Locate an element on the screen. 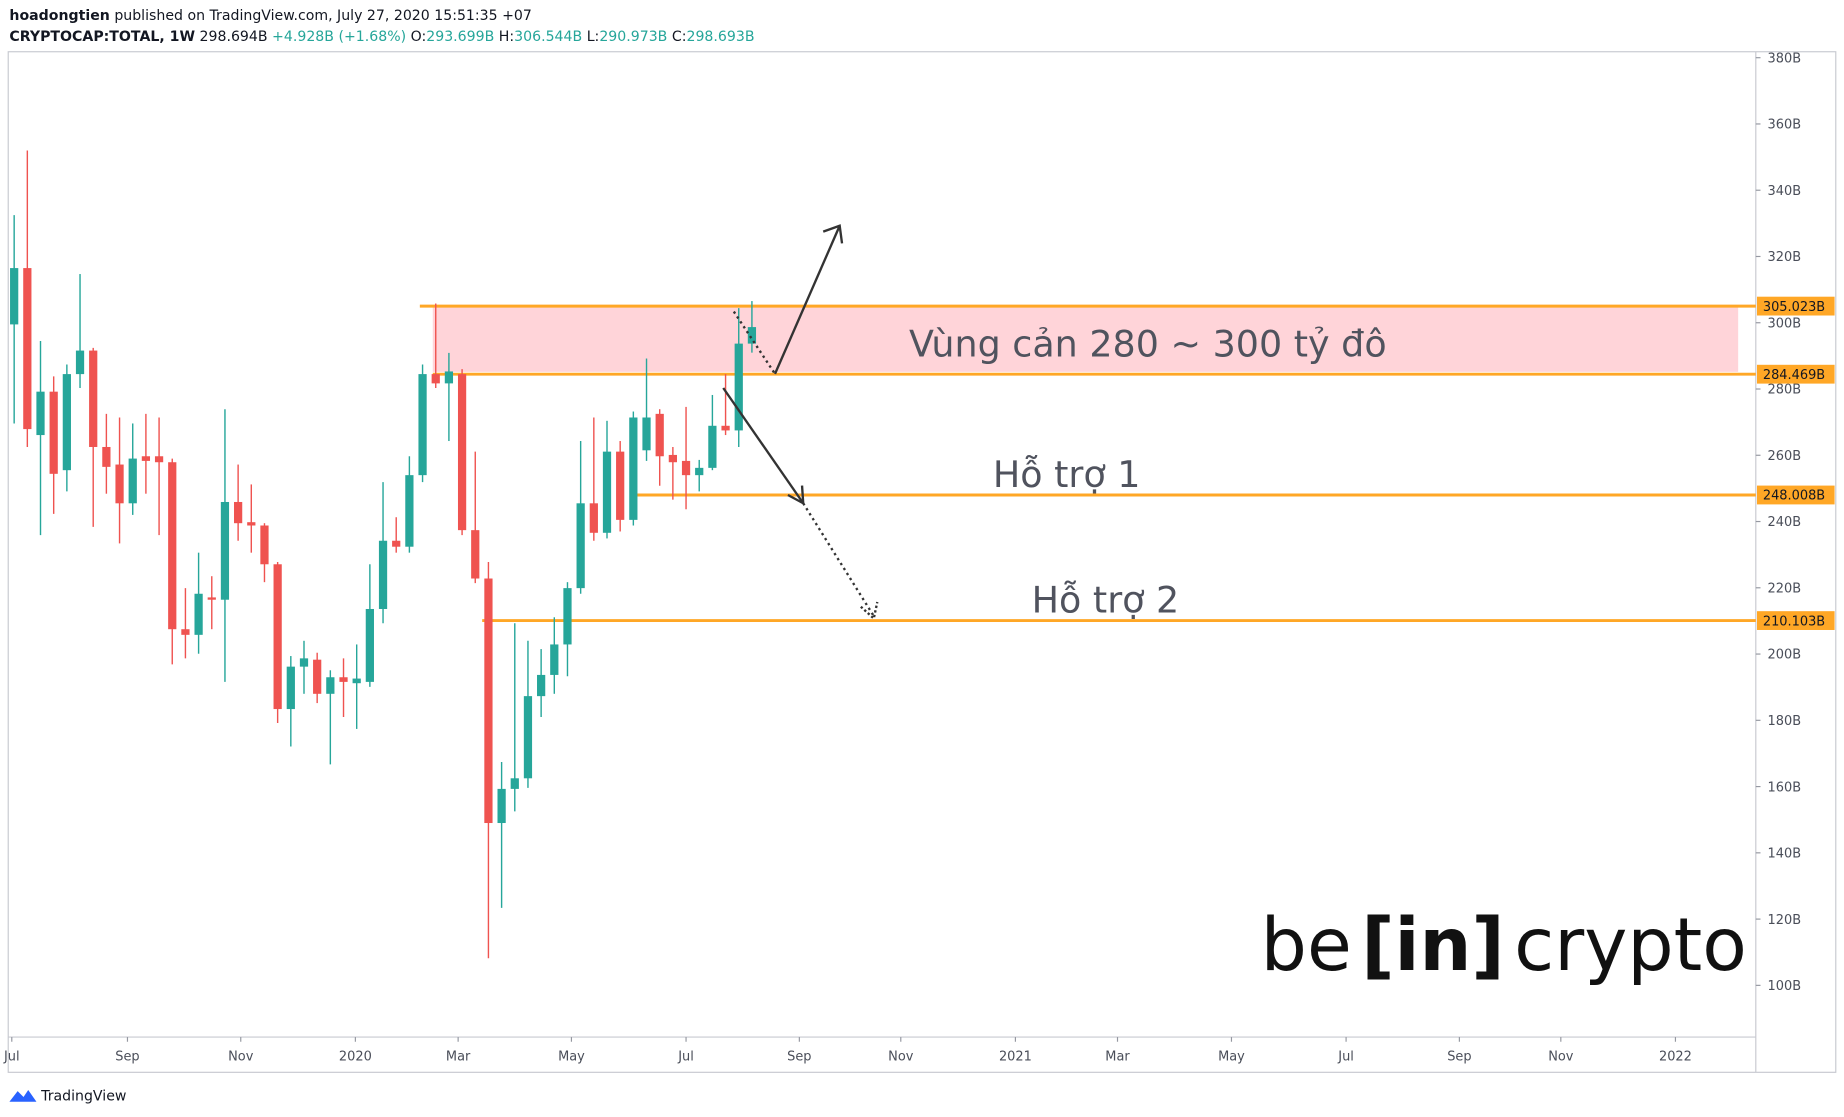 This screenshot has width=1844, height=1117. o-key: O: is located at coordinates (419, 37).